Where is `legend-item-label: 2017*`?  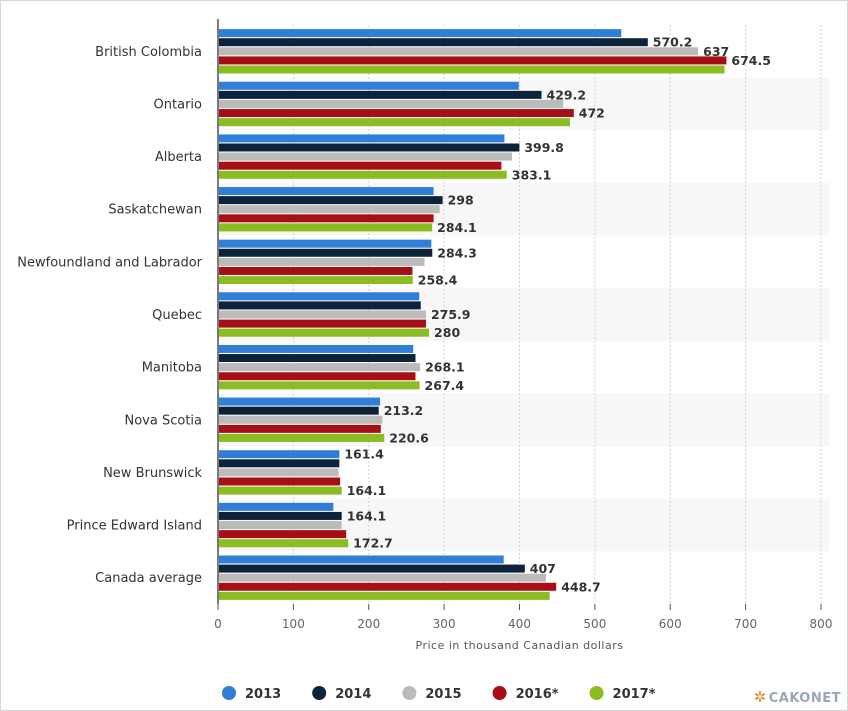 legend-item-label: 2017* is located at coordinates (634, 694).